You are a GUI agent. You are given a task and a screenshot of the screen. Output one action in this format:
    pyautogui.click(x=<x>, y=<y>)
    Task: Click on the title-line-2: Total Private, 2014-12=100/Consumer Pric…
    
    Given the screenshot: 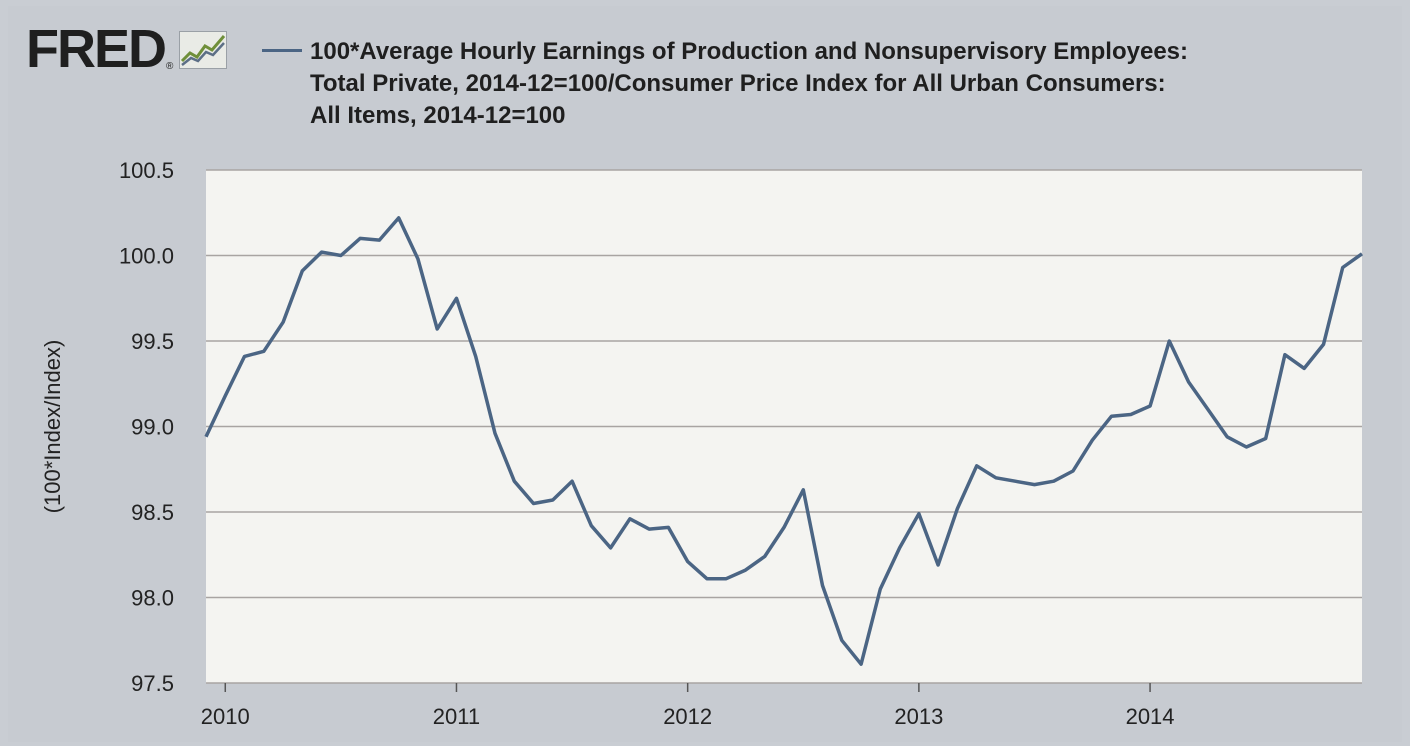 What is the action you would take?
    pyautogui.click(x=738, y=83)
    